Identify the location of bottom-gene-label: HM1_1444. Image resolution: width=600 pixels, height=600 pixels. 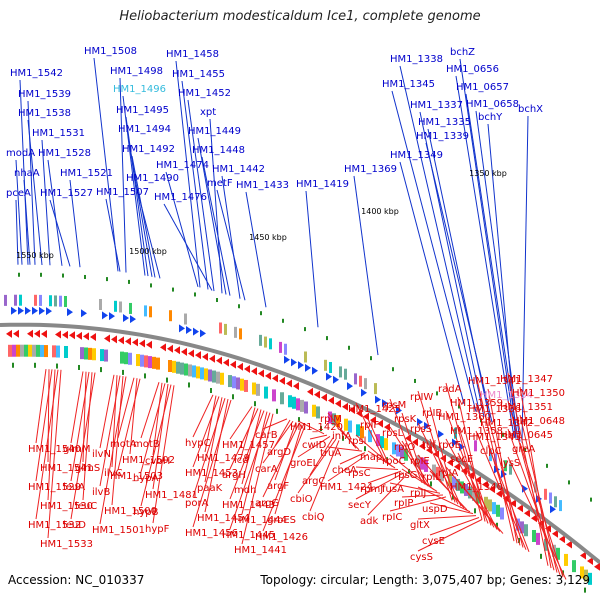
(260, 520).